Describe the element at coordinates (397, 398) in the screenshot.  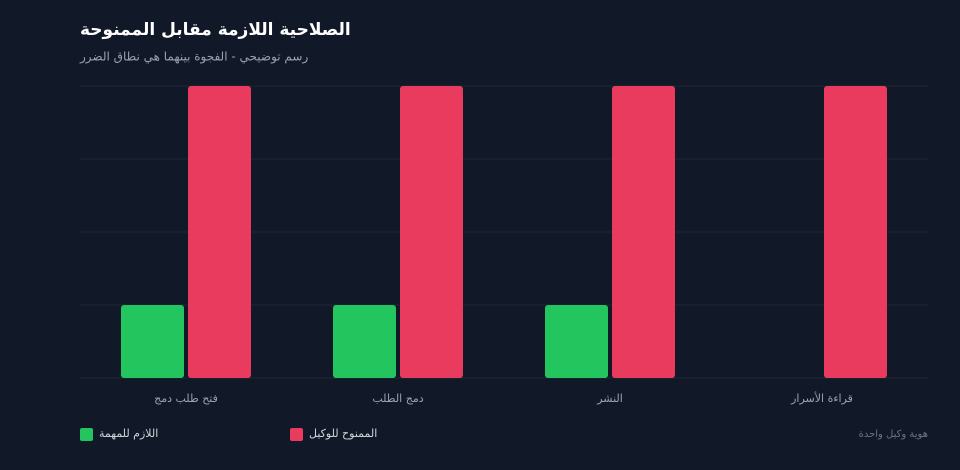
I see `x-tick-label: دمج الطلب` at that location.